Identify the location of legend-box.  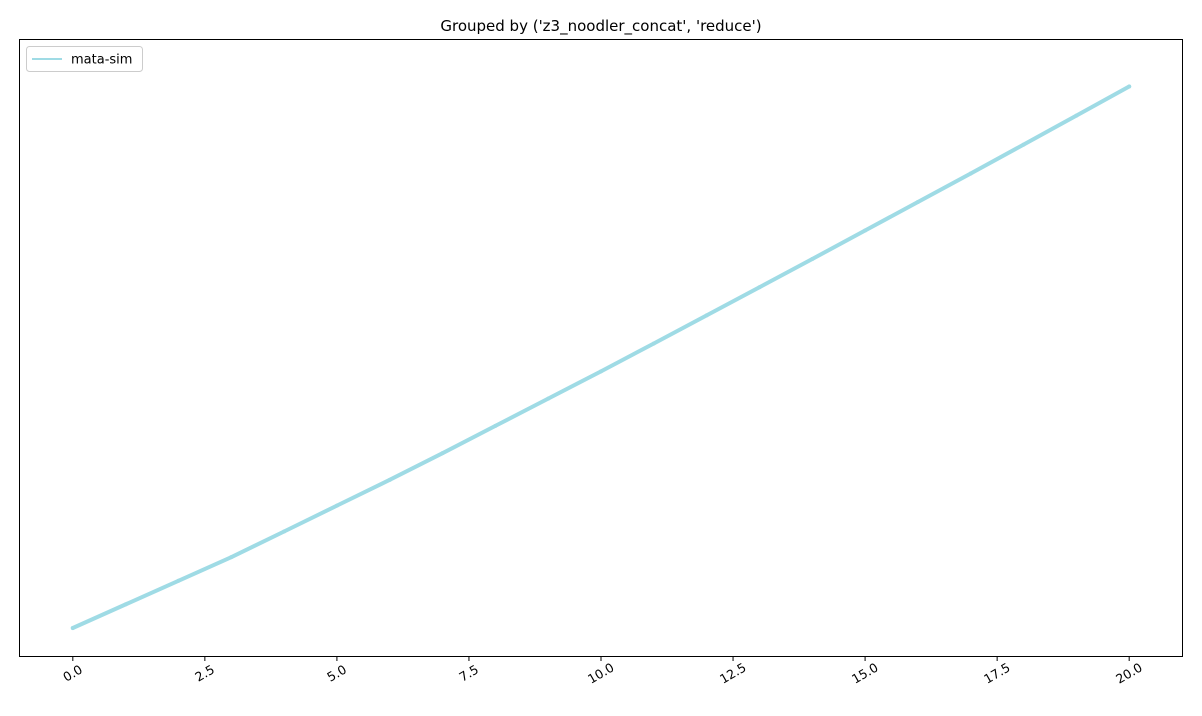
(84, 59).